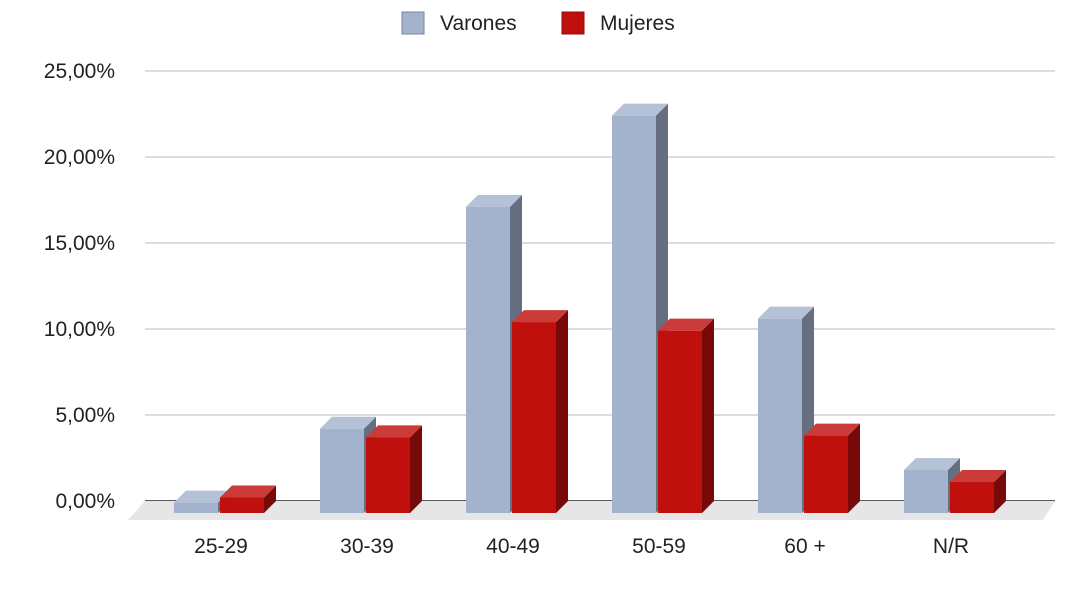 This screenshot has width=1087, height=594. Describe the element at coordinates (413, 23) in the screenshot. I see `legend-swatch-varones` at that location.